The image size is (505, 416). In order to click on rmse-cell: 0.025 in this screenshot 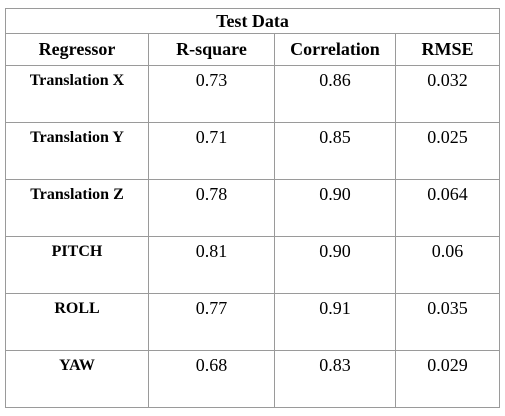, I will do `click(447, 151)`.